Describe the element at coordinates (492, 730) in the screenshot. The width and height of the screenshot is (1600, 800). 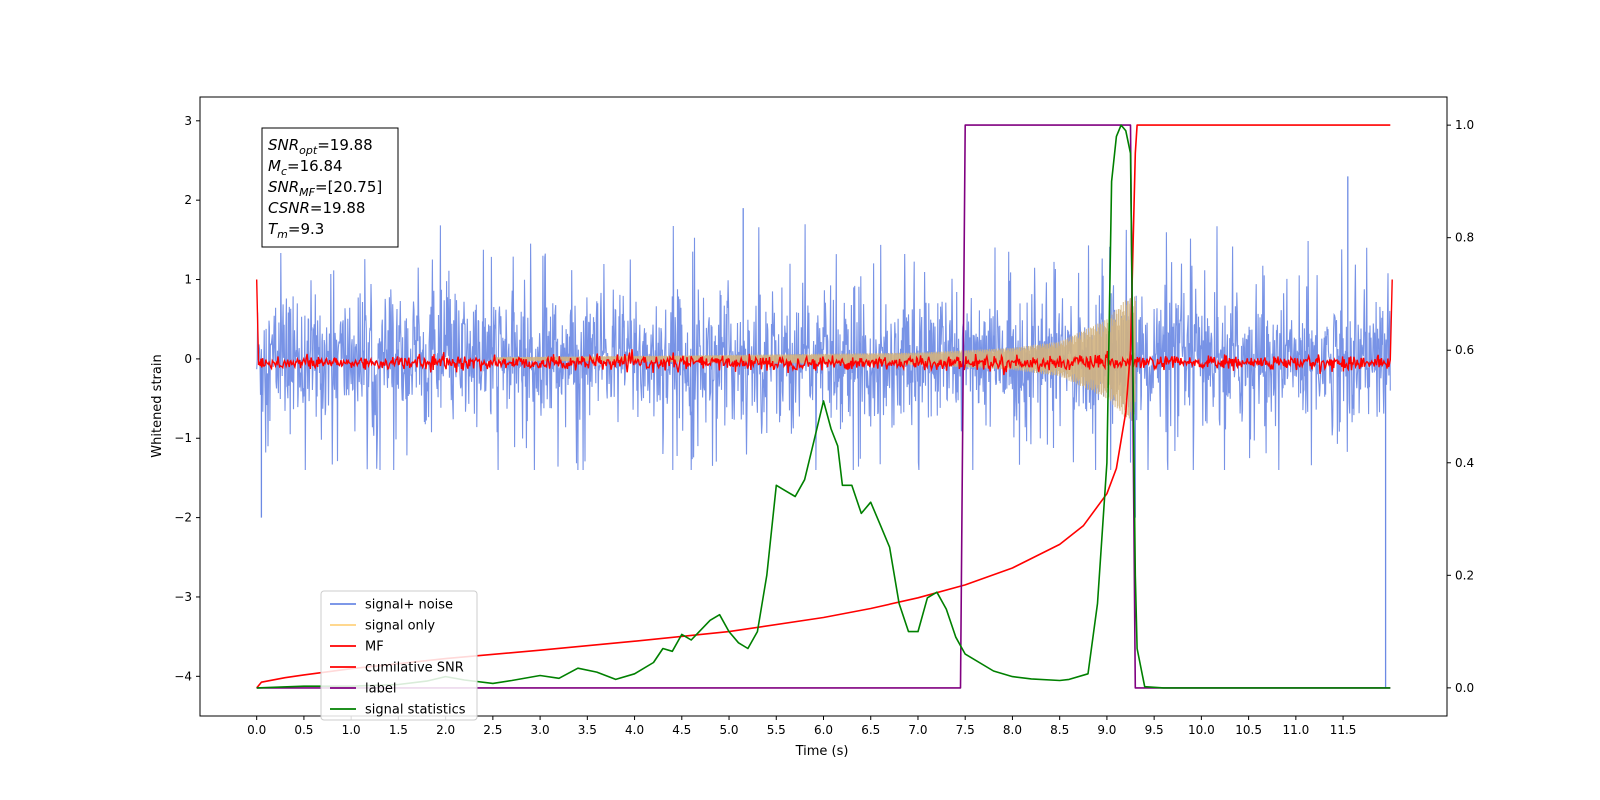
I see `x-tick-label-5: 2.5` at that location.